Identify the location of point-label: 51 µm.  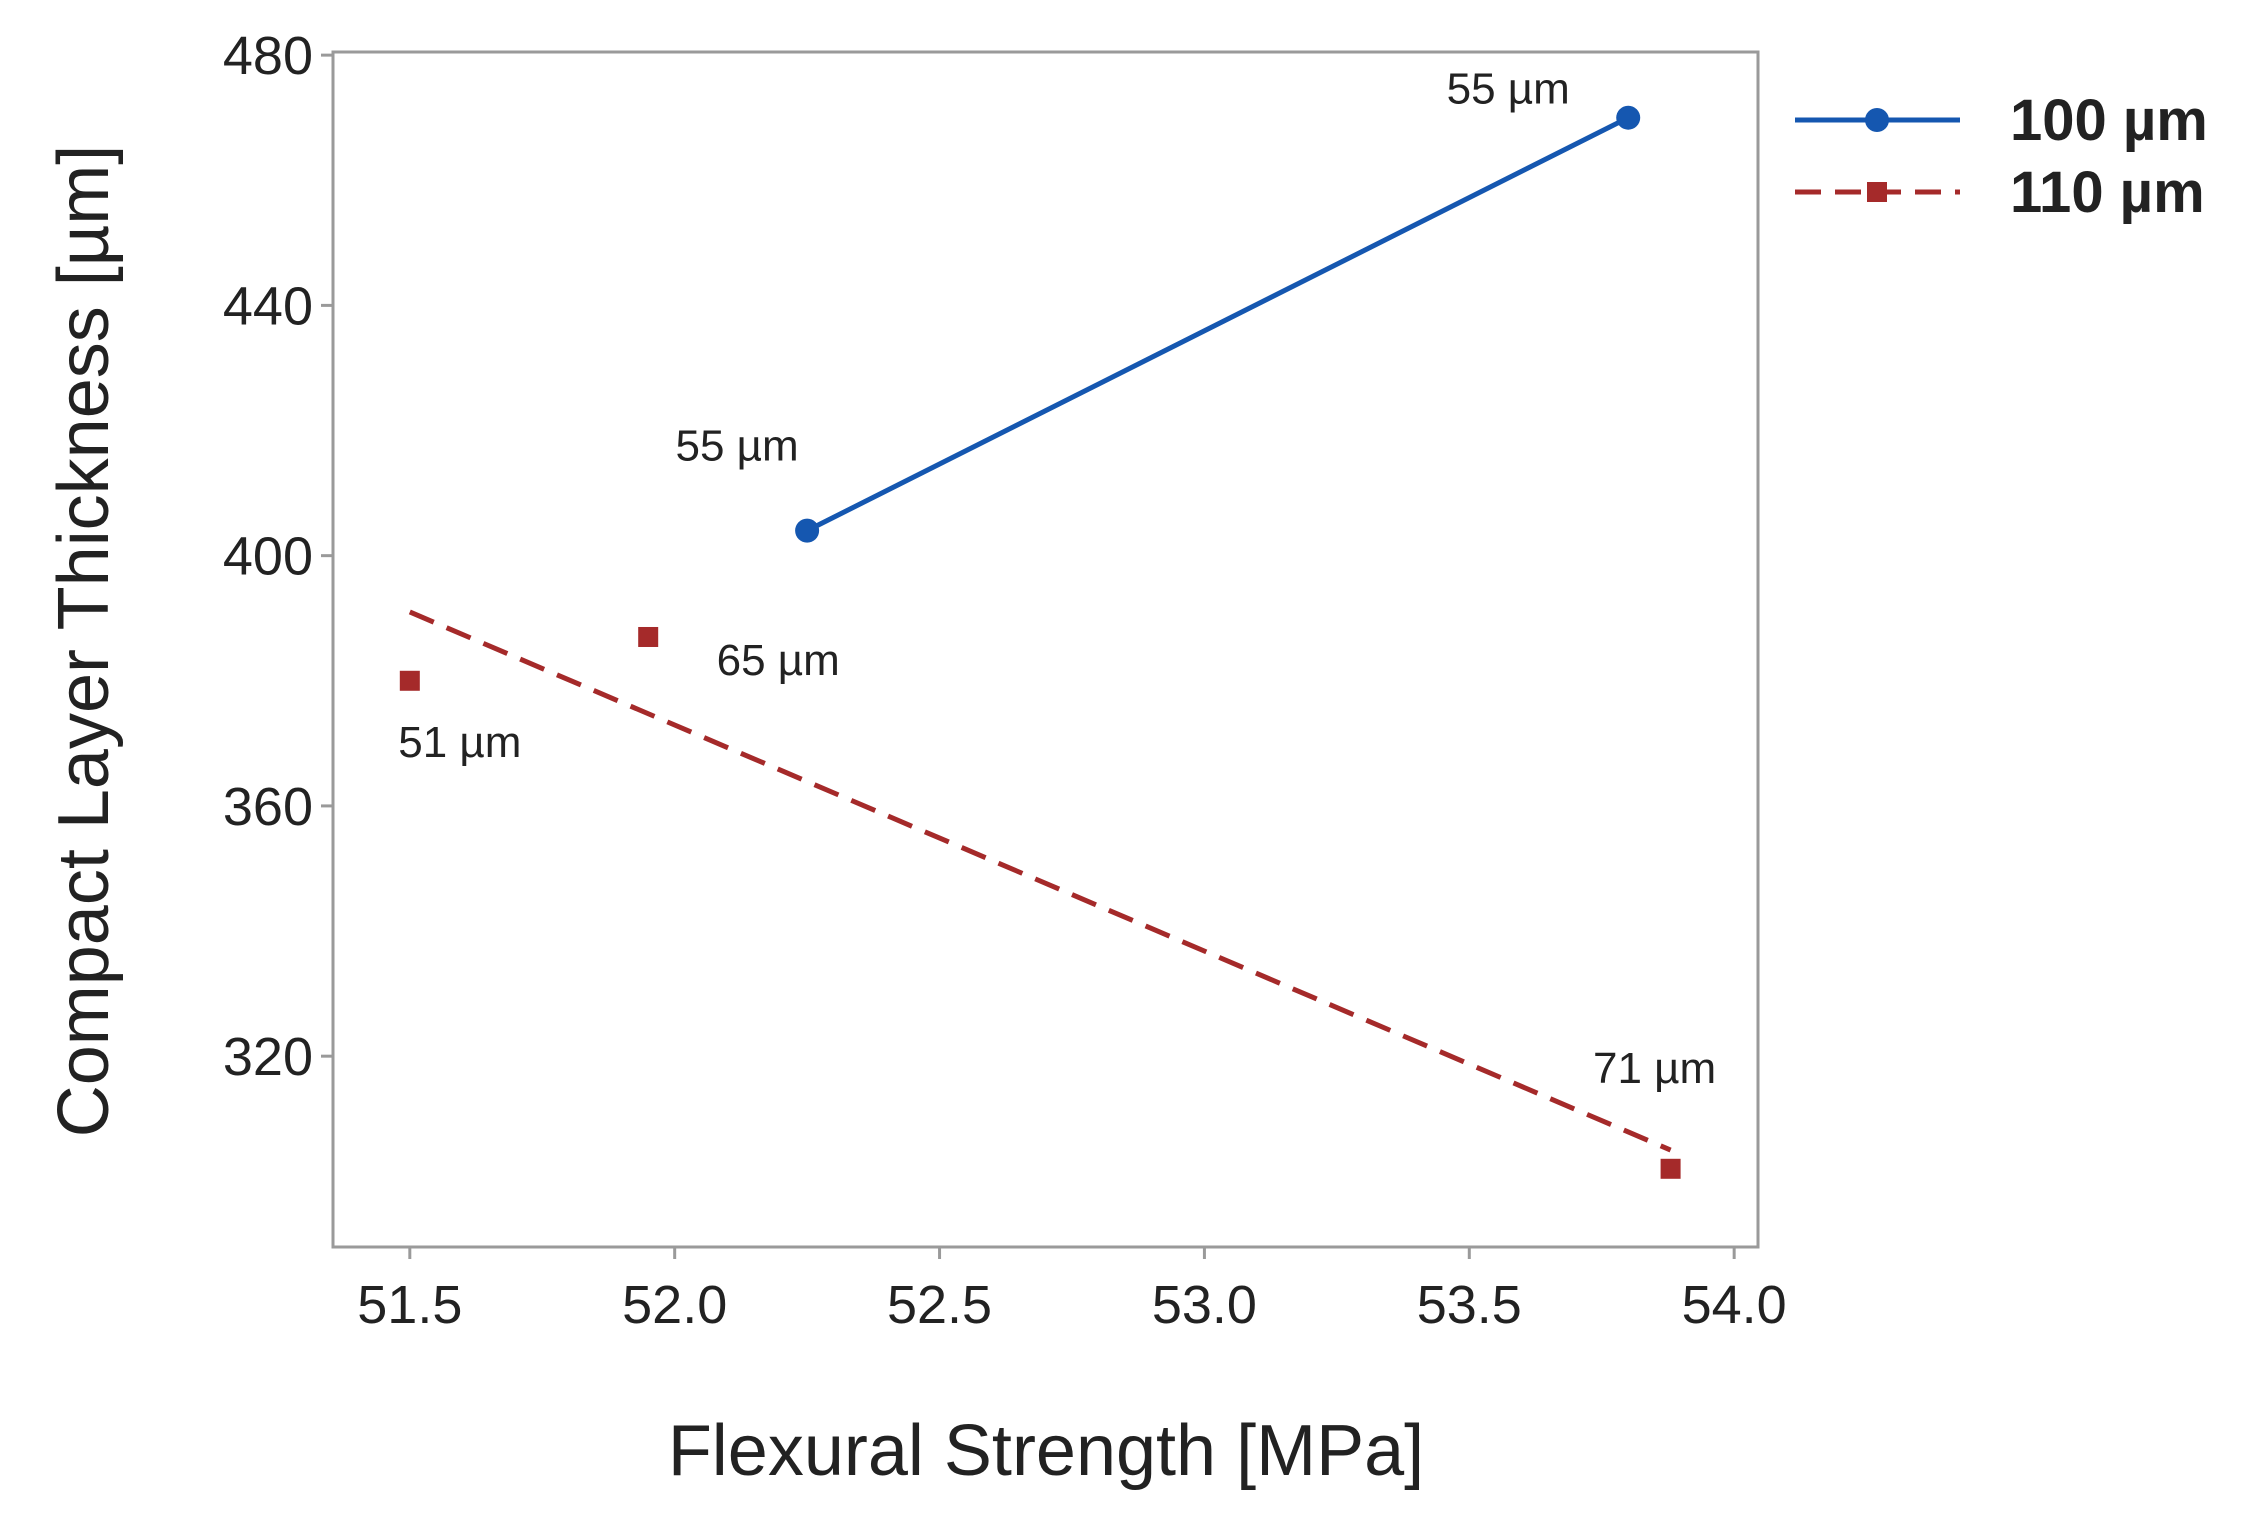
(459, 742).